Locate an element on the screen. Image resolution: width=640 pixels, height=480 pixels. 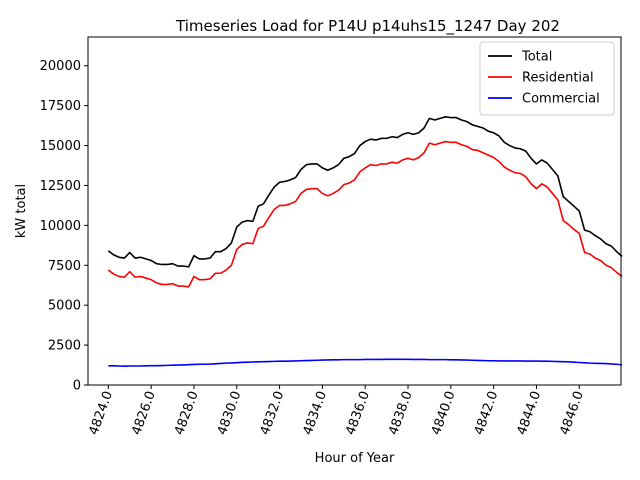
y-axis: 0 2500 5000 7500 10000 12500 15000 17500 20000 is located at coordinates (64, 226).